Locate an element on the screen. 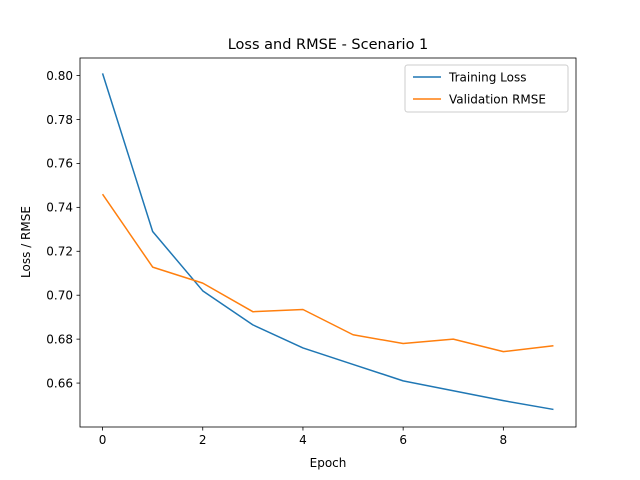 The image size is (640, 480). legend-label-2: Validation RMSE is located at coordinates (497, 99).